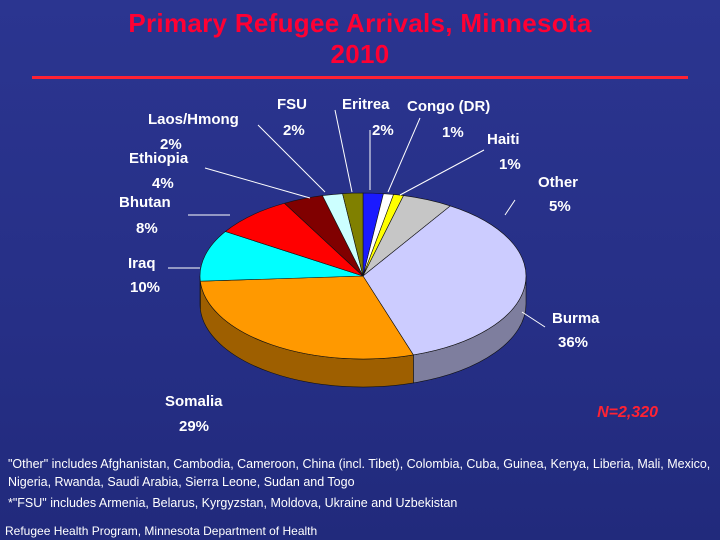  Describe the element at coordinates (558, 182) in the screenshot. I see `slice-label-other: Other` at that location.